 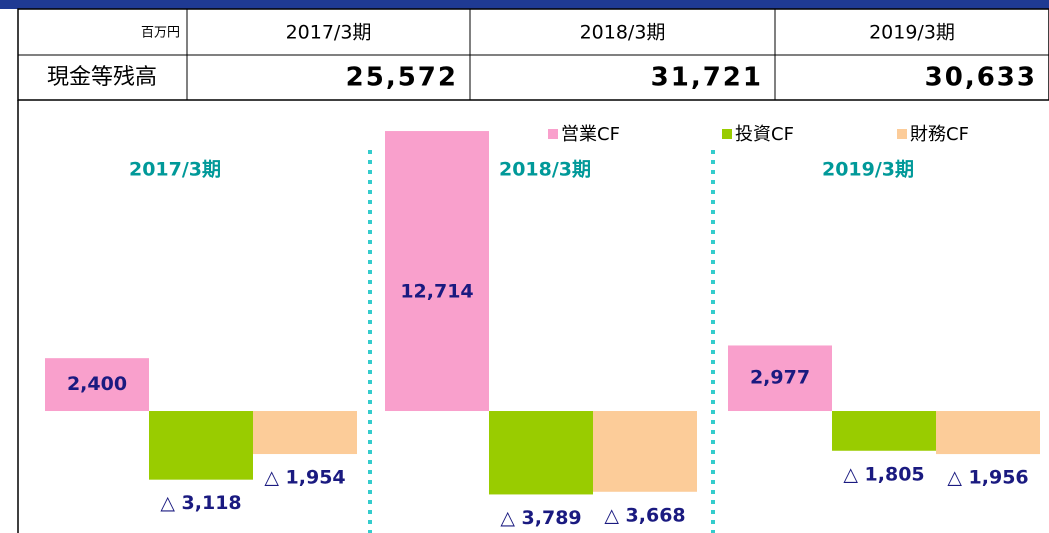 I want to click on panel-title: 2018/3期, so click(x=545, y=170).